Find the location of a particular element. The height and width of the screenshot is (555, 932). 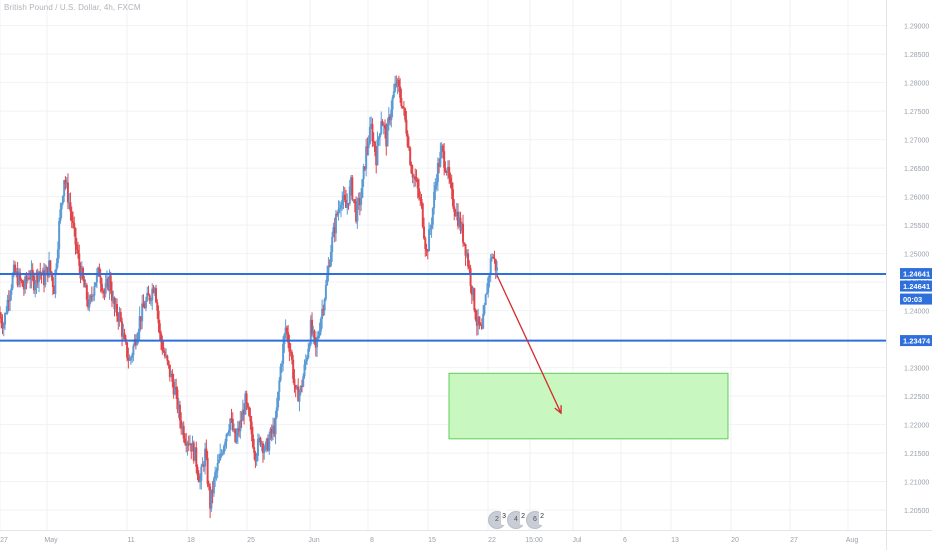

y-tick-label: 1.21500 is located at coordinates (916, 454).